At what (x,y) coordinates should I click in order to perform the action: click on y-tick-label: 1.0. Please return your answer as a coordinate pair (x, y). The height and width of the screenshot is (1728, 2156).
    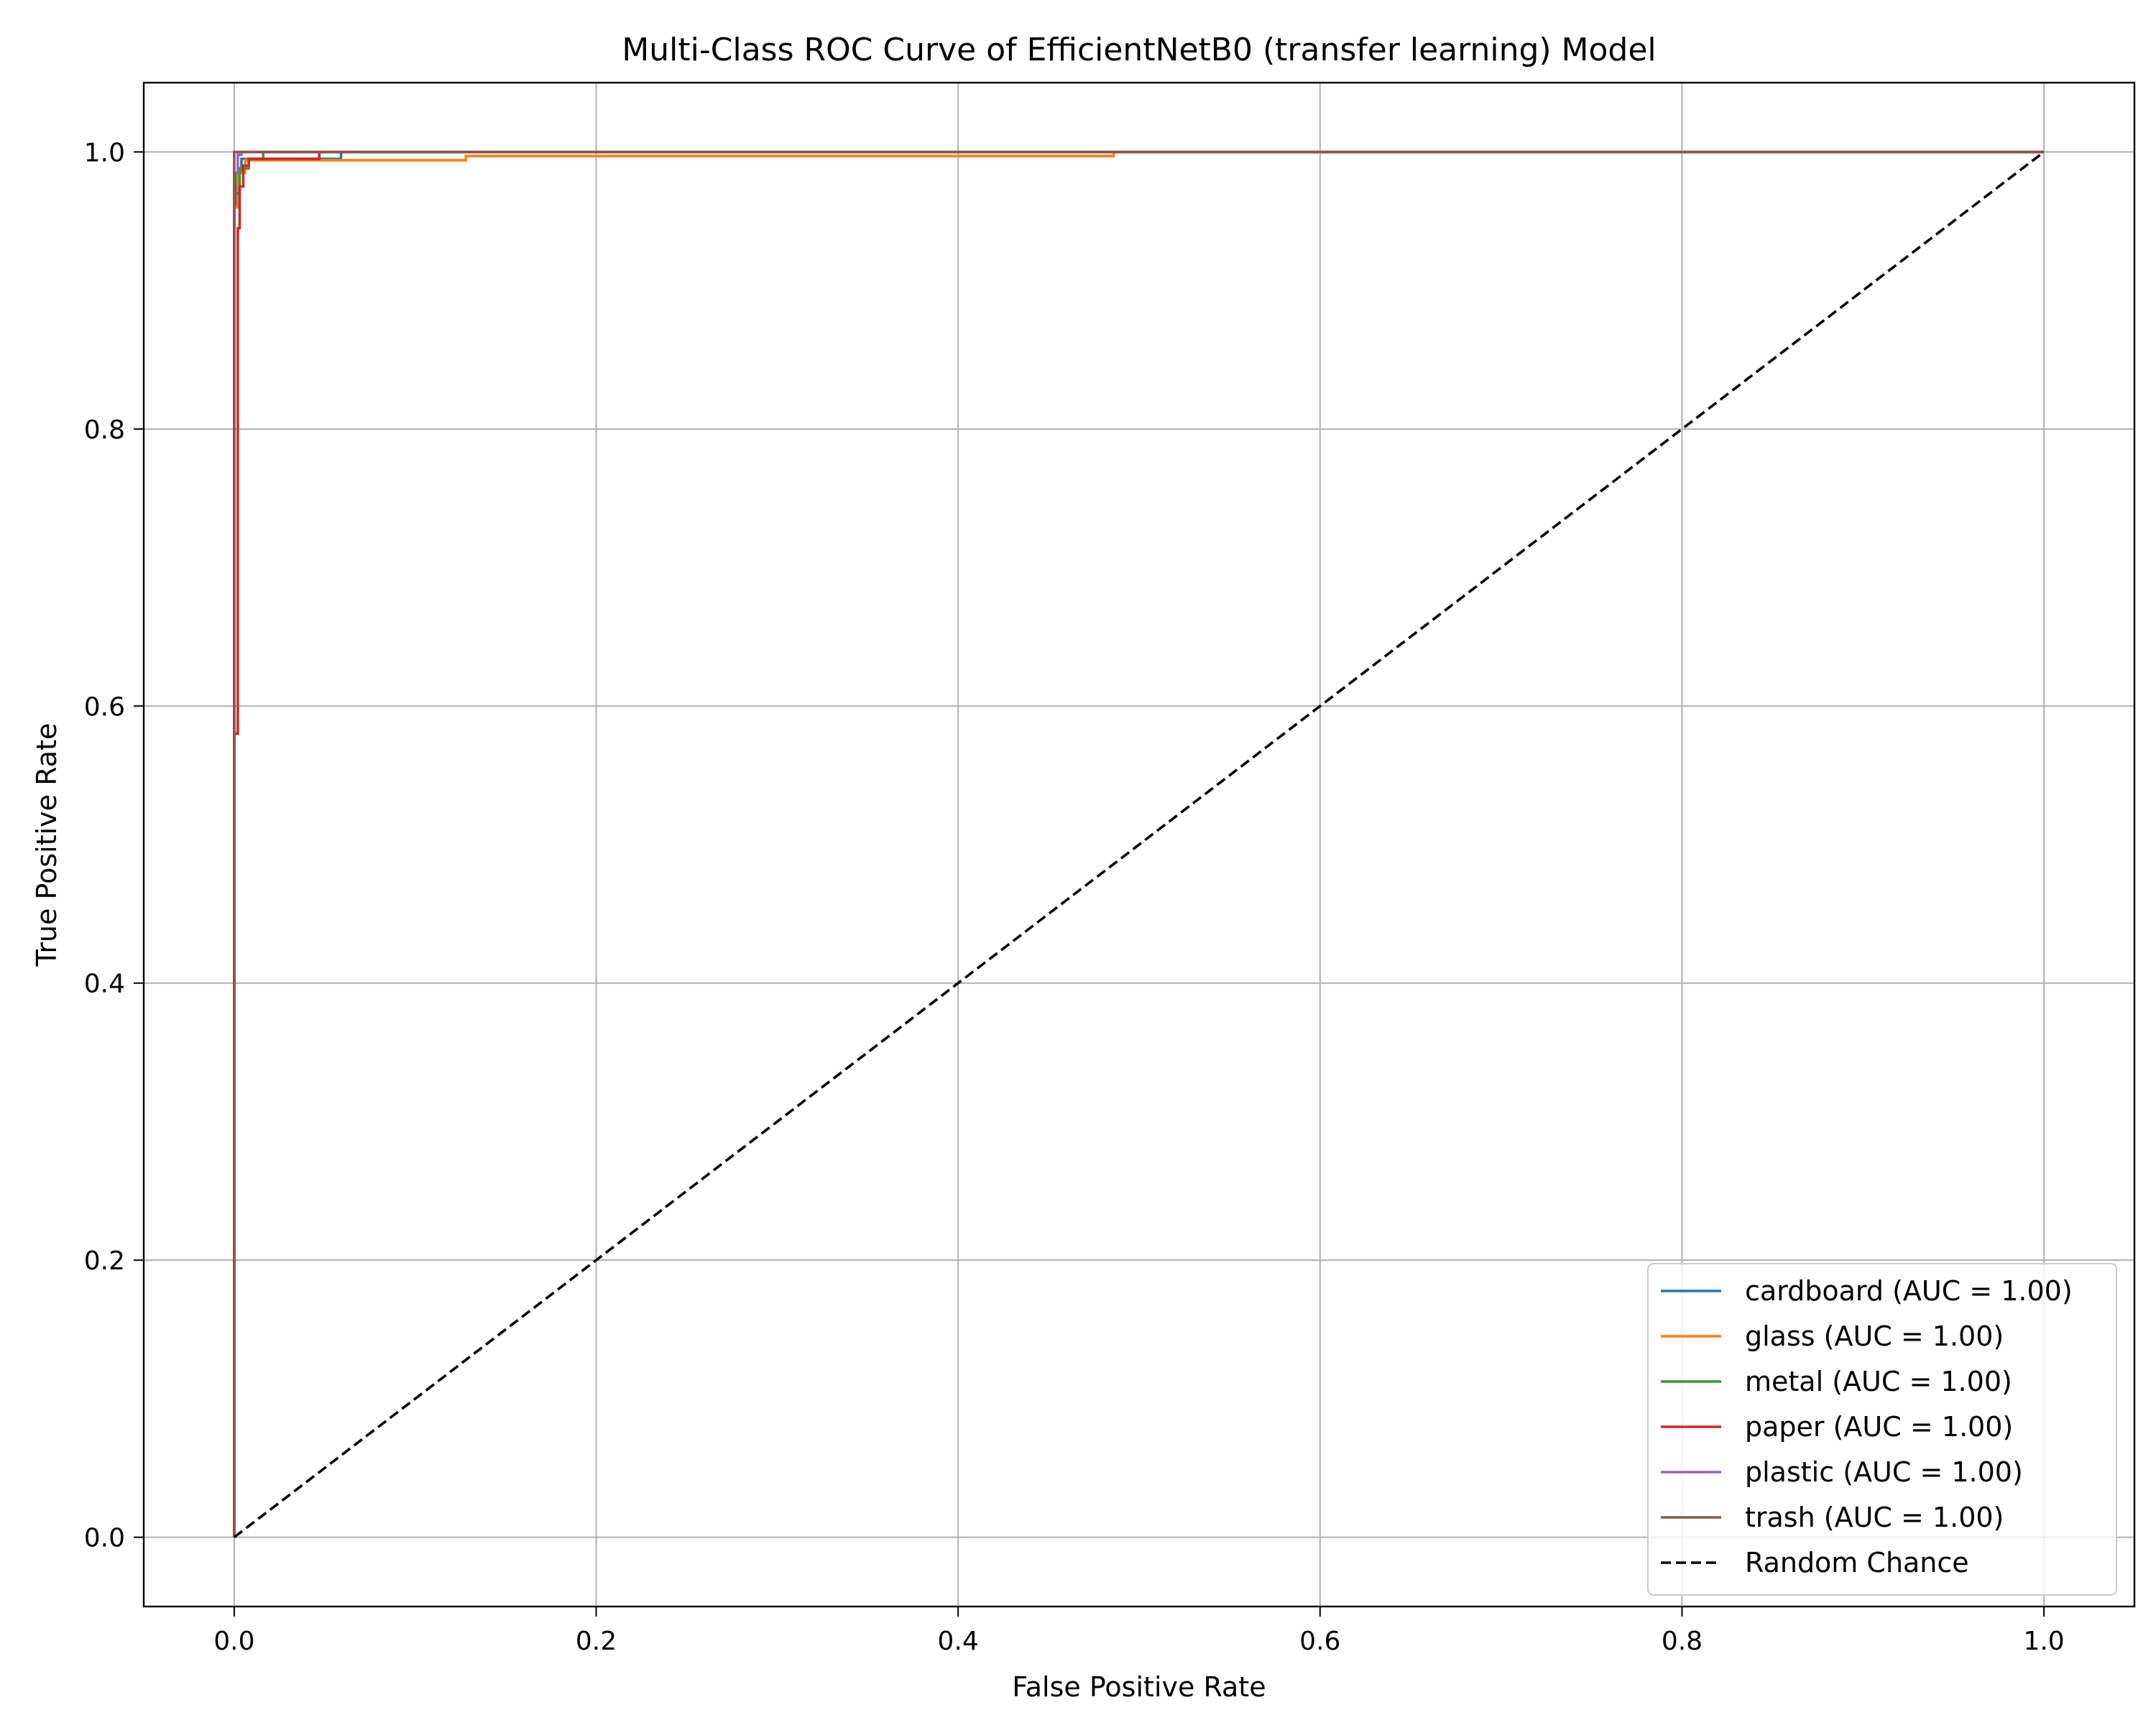
    Looking at the image, I should click on (104, 152).